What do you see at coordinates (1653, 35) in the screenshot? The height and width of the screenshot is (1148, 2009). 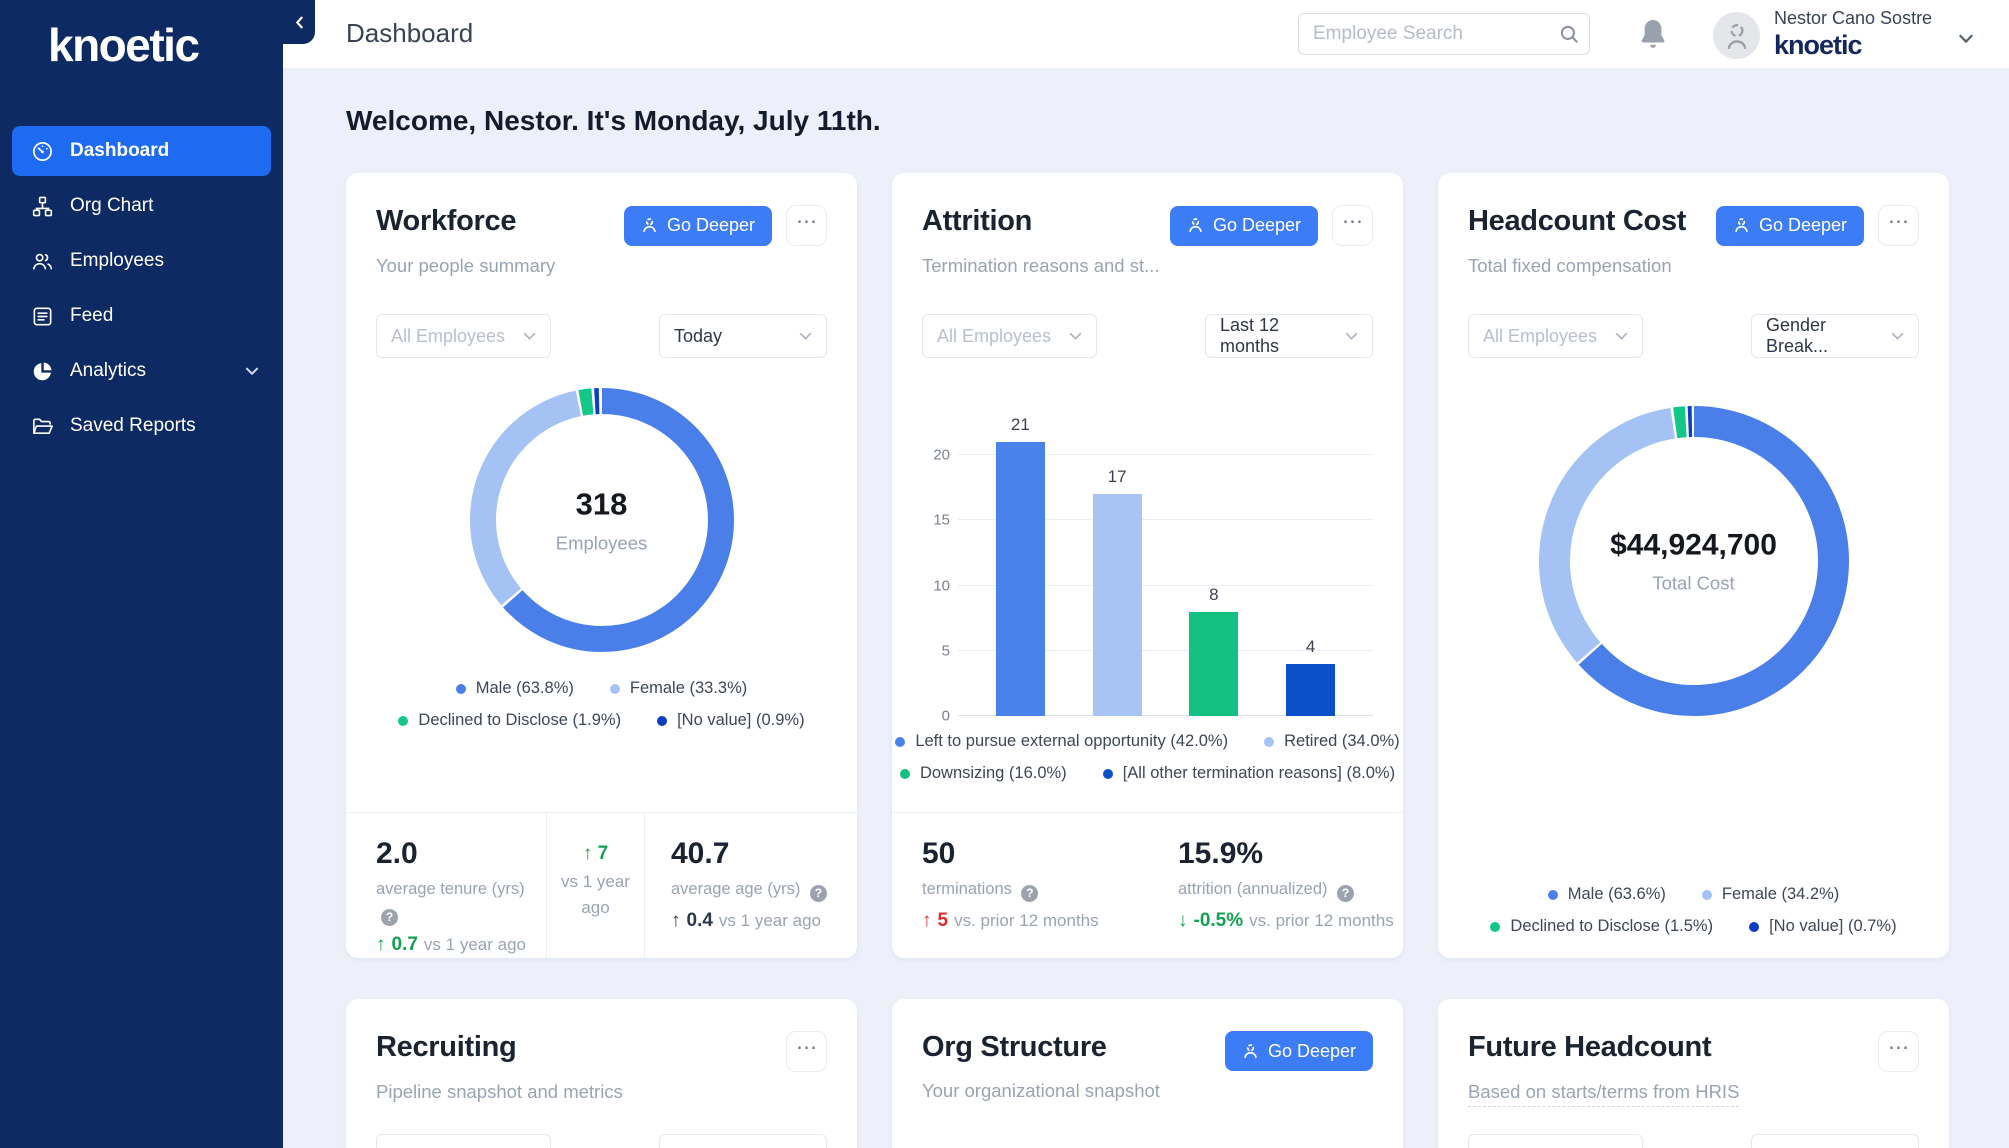 I see `notifications-bell-button` at bounding box center [1653, 35].